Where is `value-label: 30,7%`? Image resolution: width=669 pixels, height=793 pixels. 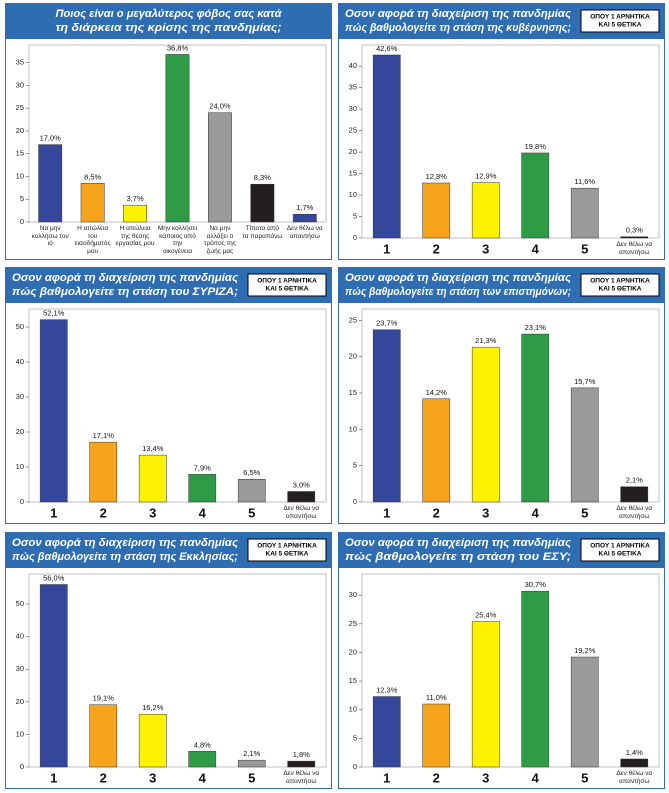 value-label: 30,7% is located at coordinates (536, 584).